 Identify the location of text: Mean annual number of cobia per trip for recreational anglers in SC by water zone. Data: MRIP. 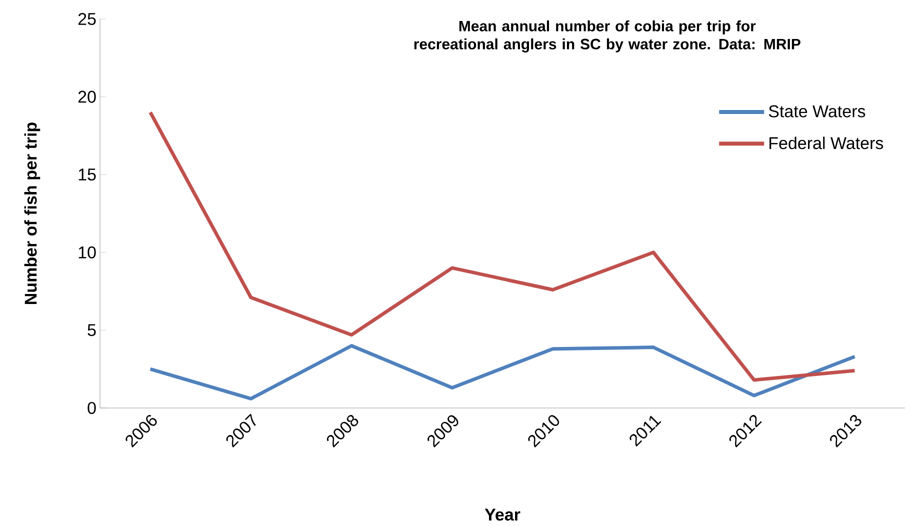
(607, 36).